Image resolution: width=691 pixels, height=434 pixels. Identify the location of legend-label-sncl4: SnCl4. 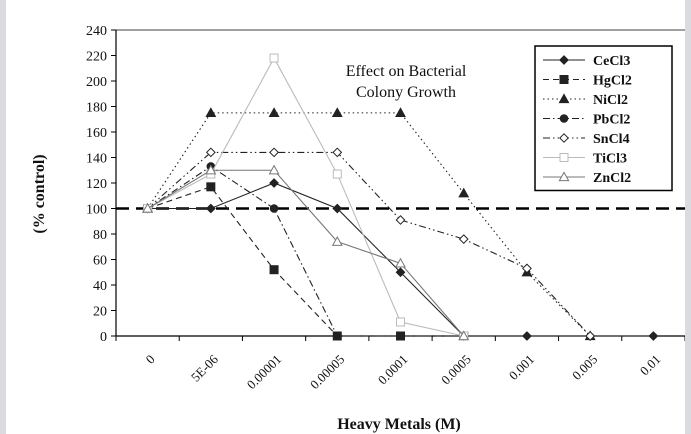
(611, 139).